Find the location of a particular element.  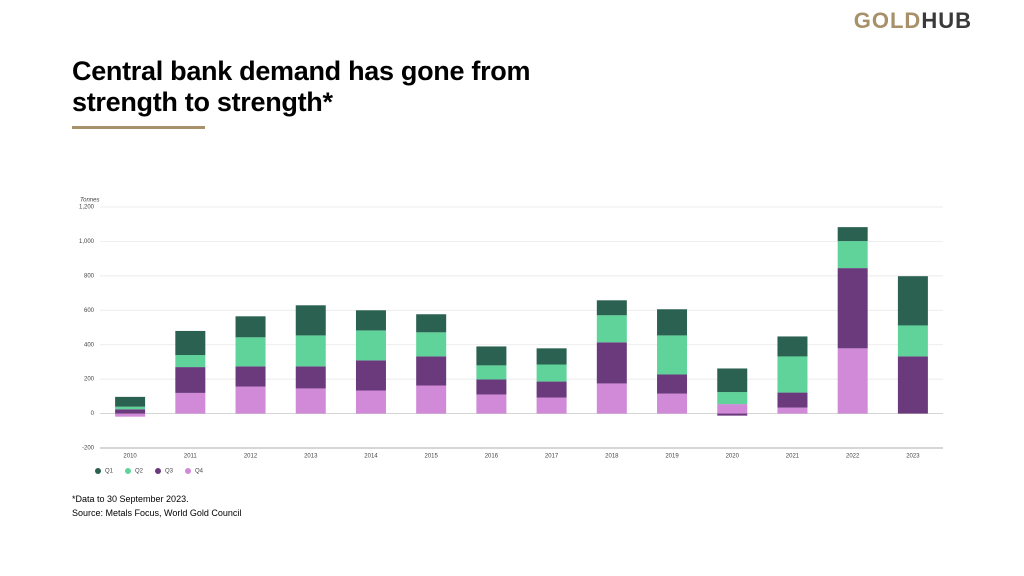

x-tick-label: 2023 is located at coordinates (913, 457).